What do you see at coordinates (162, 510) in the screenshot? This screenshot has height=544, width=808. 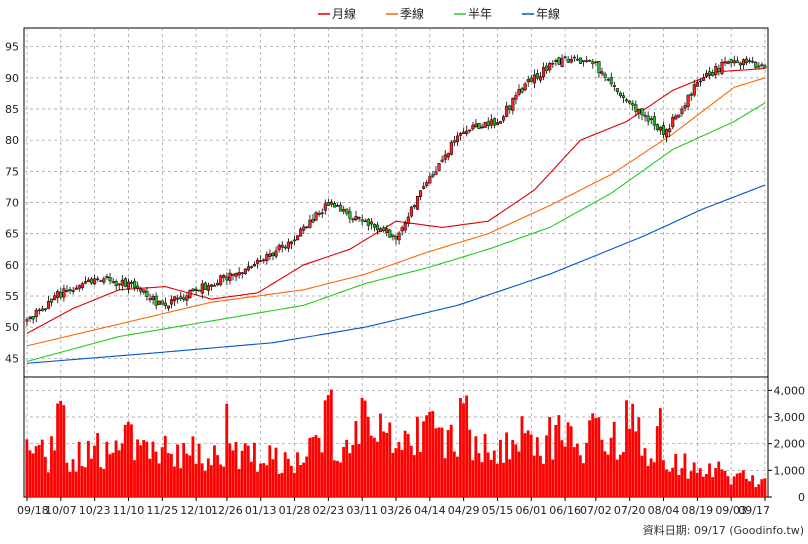 I see `x-tick-label: 11/25` at bounding box center [162, 510].